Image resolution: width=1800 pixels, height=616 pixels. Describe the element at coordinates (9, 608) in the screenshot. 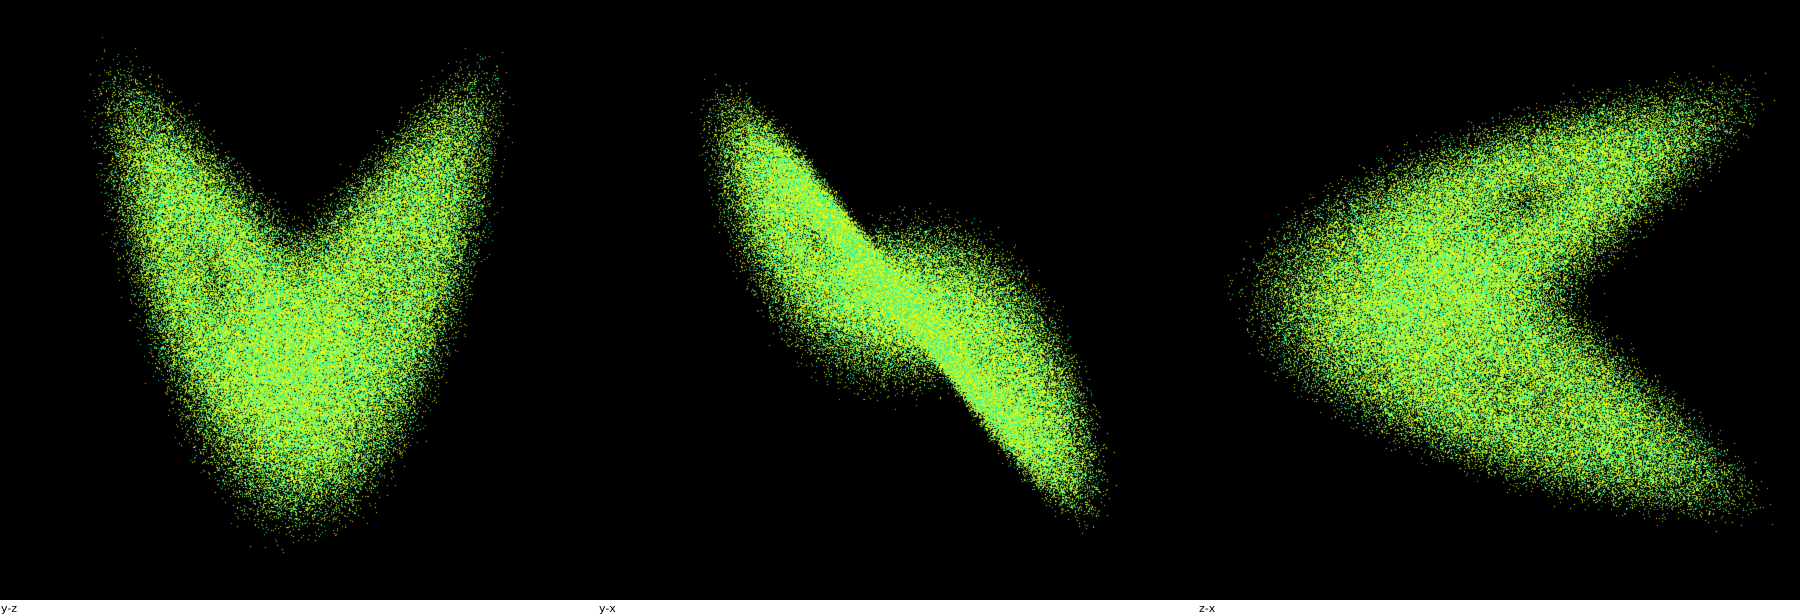

I see `panel-label-y-z: y-z` at that location.